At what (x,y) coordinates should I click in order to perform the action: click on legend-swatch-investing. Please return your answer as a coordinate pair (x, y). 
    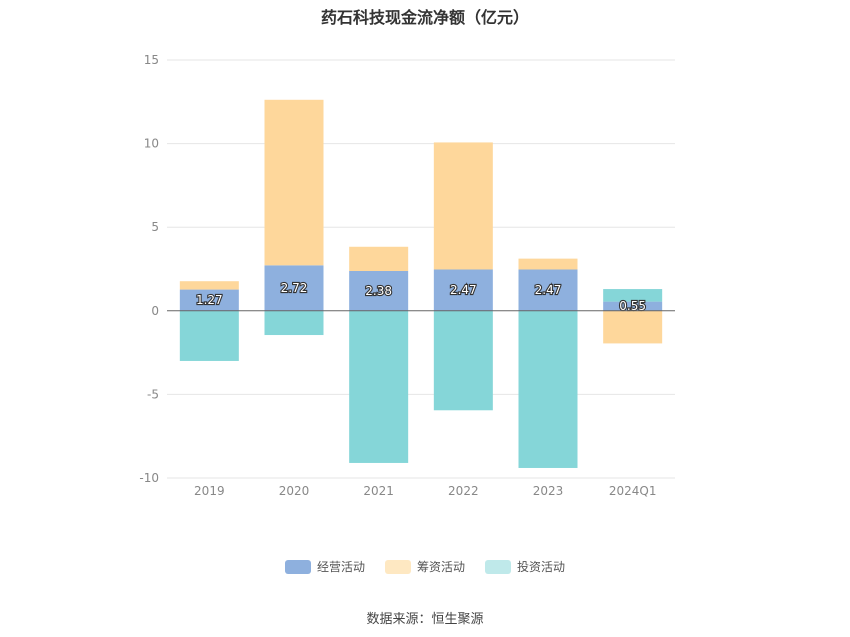
    Looking at the image, I should click on (498, 566).